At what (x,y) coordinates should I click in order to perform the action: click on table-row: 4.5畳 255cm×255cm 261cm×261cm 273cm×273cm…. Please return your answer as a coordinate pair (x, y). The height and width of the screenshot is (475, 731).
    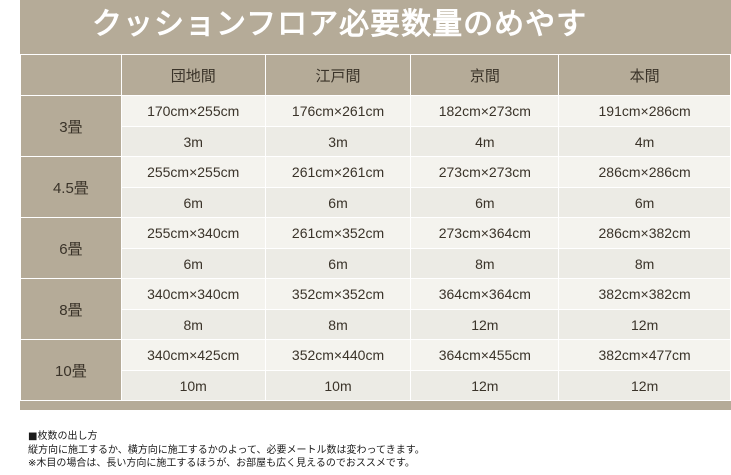
    Looking at the image, I should click on (375, 187).